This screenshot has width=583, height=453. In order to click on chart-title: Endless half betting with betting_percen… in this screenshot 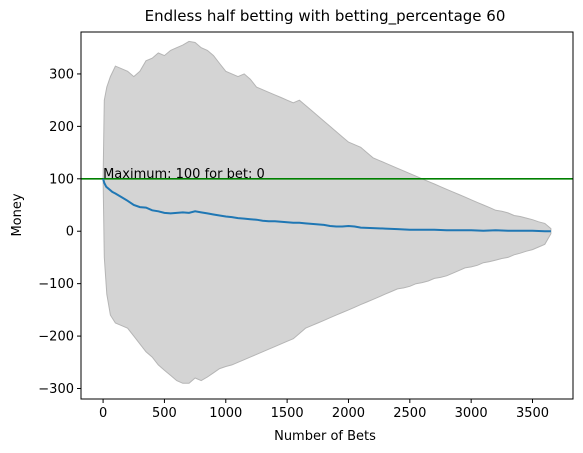, I will do `click(325, 16)`.